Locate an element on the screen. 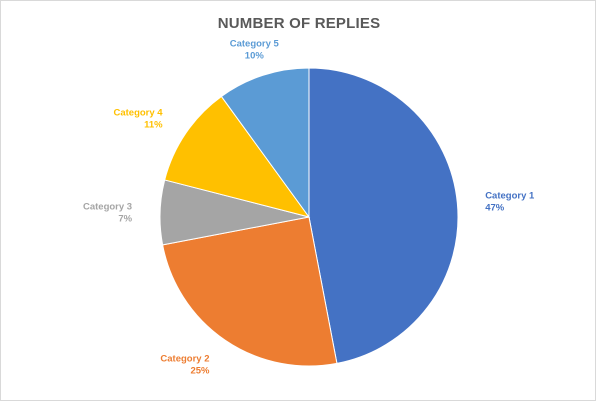 This screenshot has height=401, width=596. data-label-category-4: Category 4 is located at coordinates (138, 113).